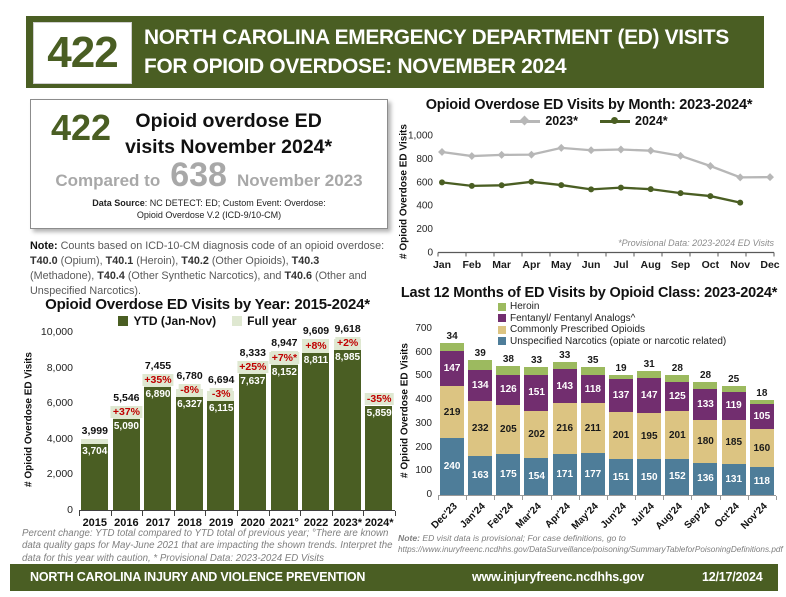 This screenshot has width=786, height=597. What do you see at coordinates (59, 367) in the screenshot?
I see `y-axis-tick-label: 8,000` at bounding box center [59, 367].